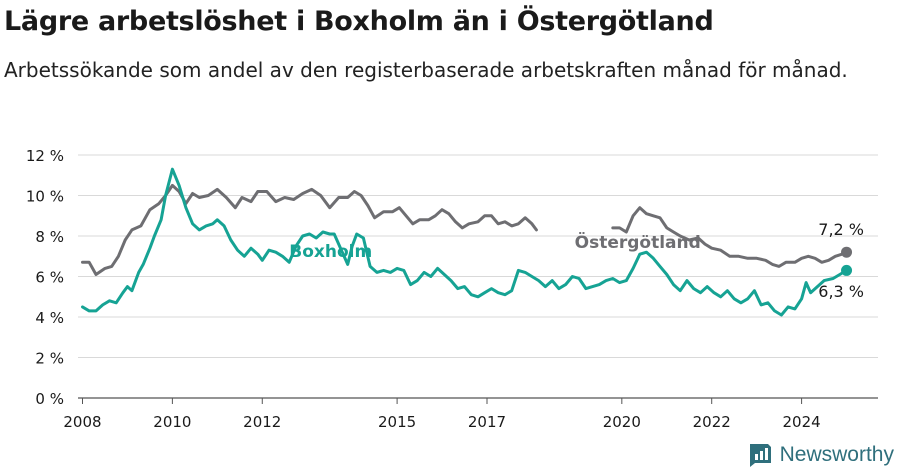  What do you see at coordinates (712, 422) in the screenshot?
I see `x-tick-label: 2022` at bounding box center [712, 422].